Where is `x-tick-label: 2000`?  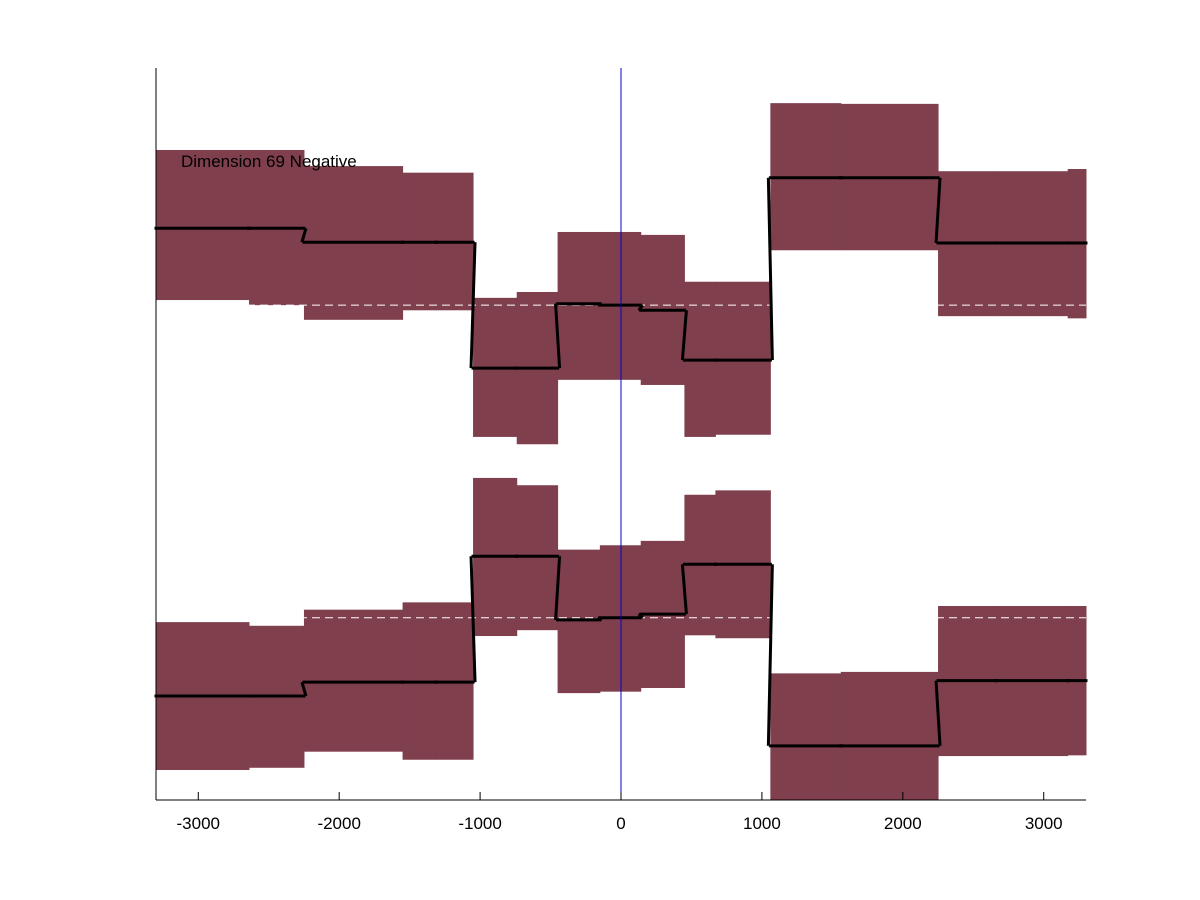 x-tick-label: 2000 is located at coordinates (903, 823).